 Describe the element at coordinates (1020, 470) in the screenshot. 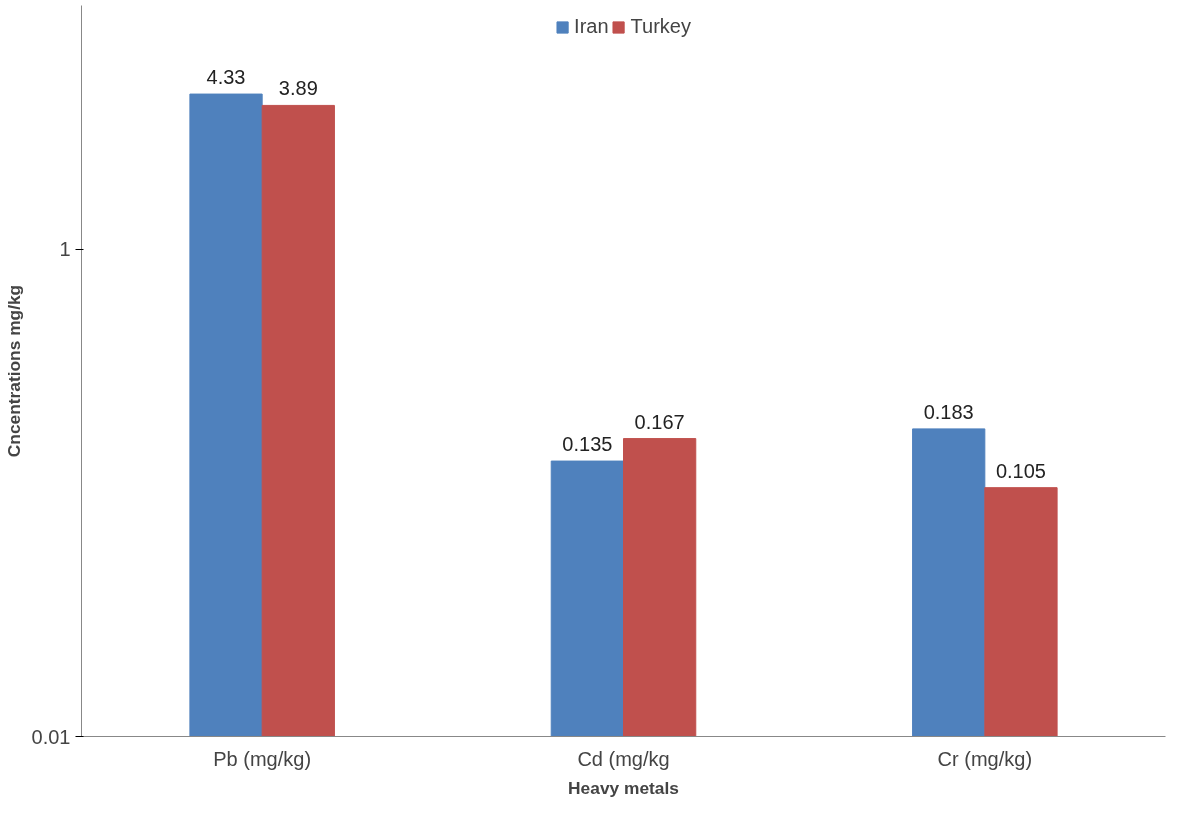

I see `data-label: 0.105` at that location.